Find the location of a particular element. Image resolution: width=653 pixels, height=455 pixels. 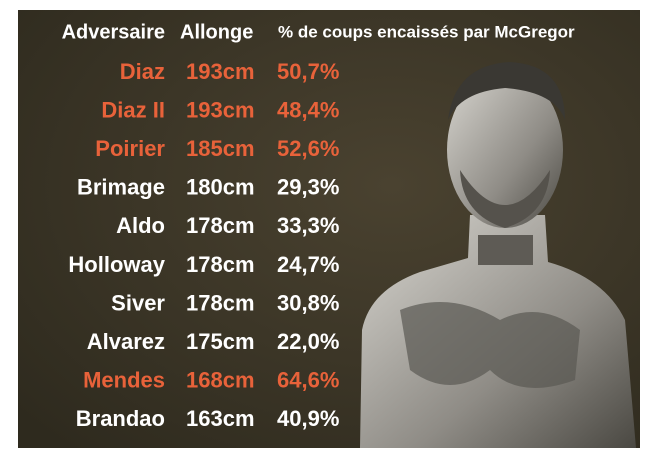

cell: 29,3% is located at coordinates (308, 187).